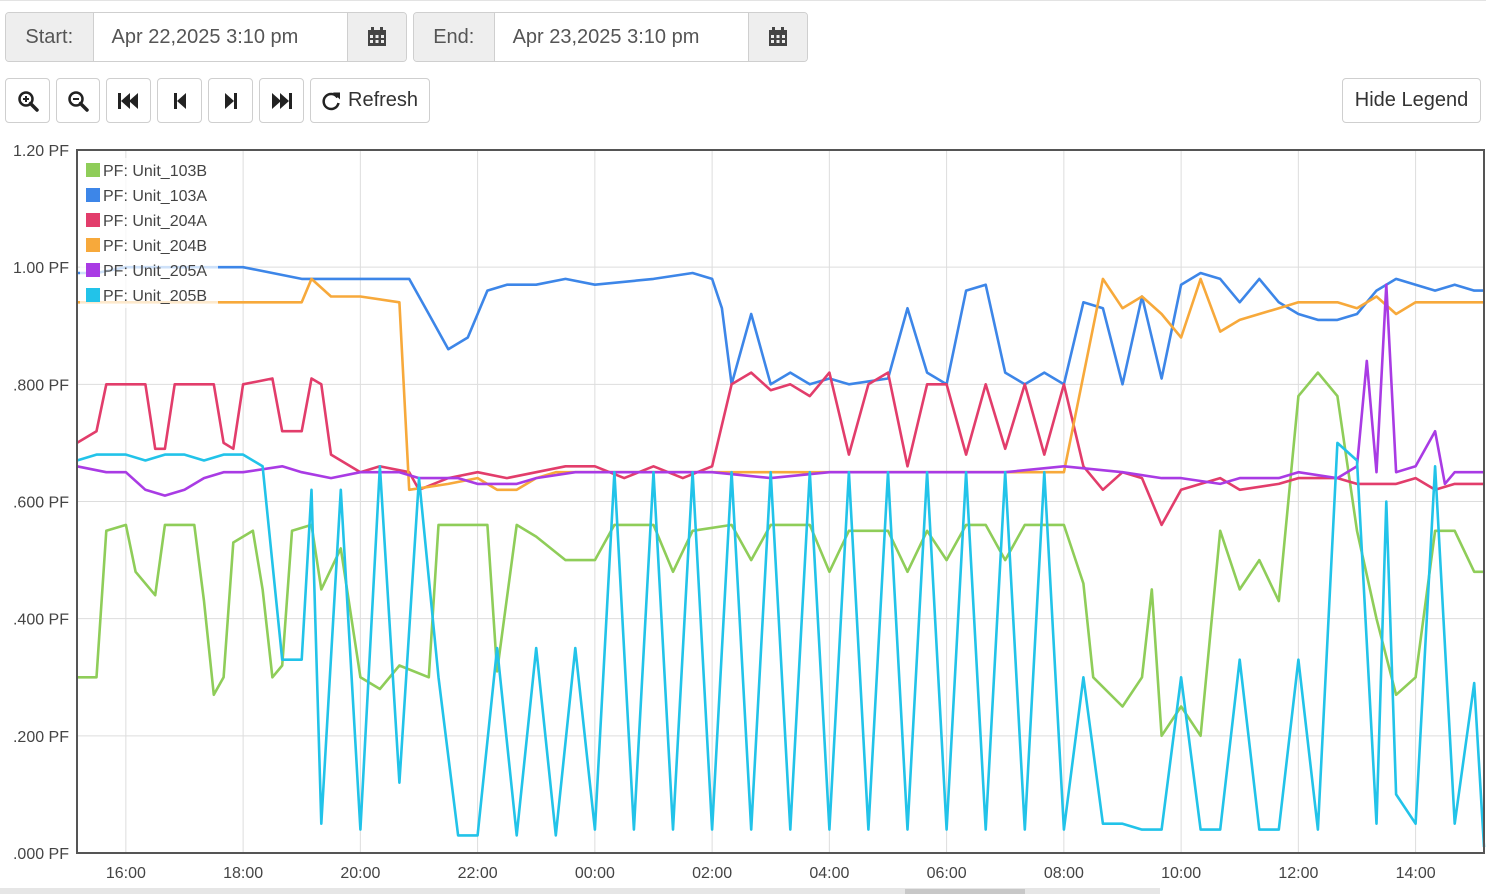  I want to click on zoom-in-icon, so click(28, 101).